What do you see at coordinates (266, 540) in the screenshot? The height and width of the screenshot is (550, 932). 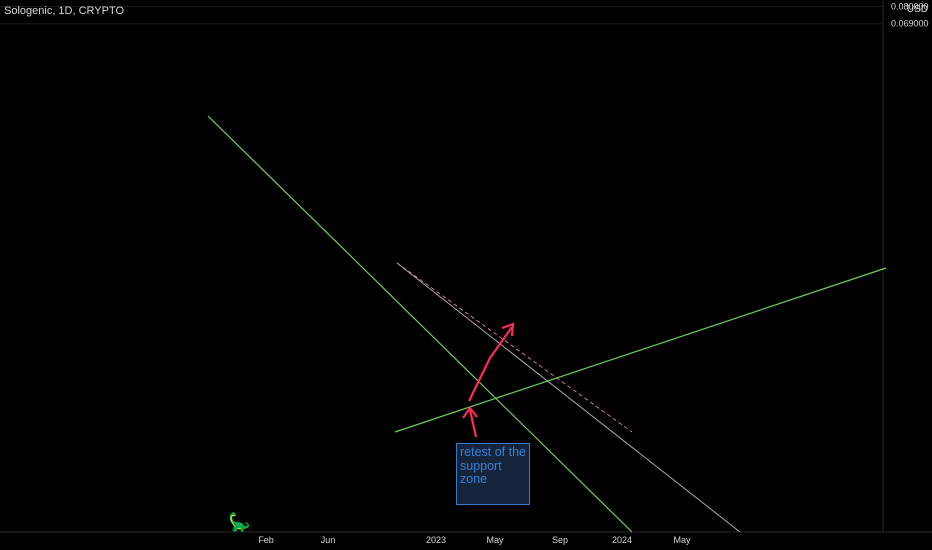 I see `x-tick-label: Feb` at bounding box center [266, 540].